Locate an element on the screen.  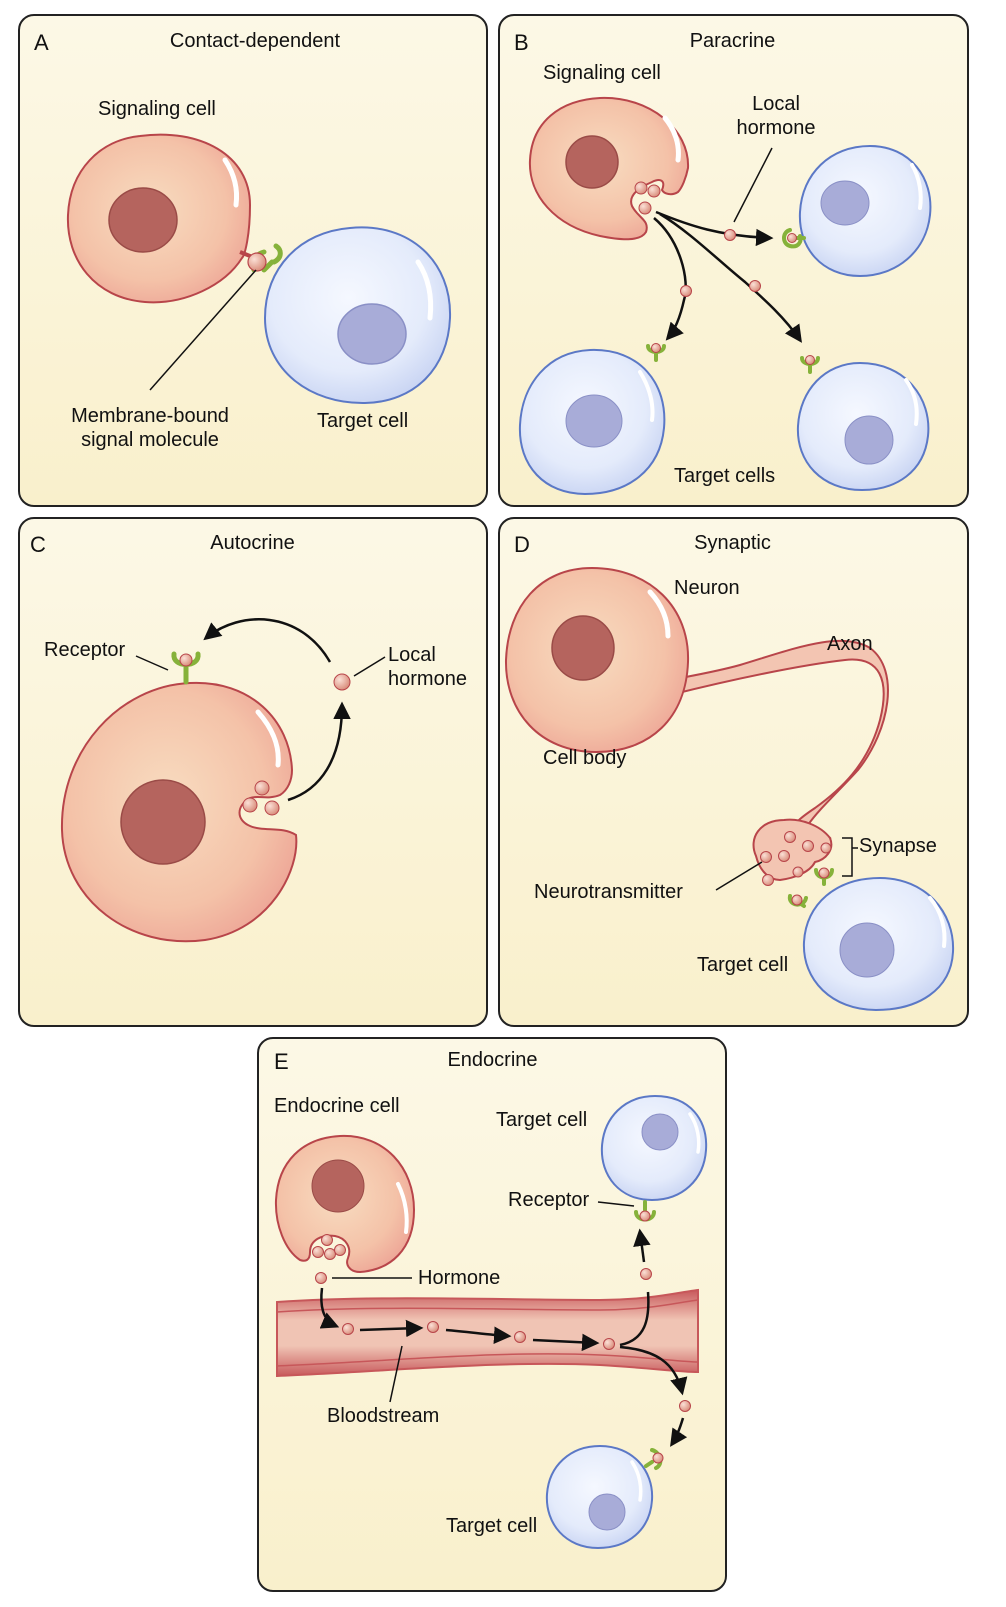
receptor is located at coordinates (733, 301).